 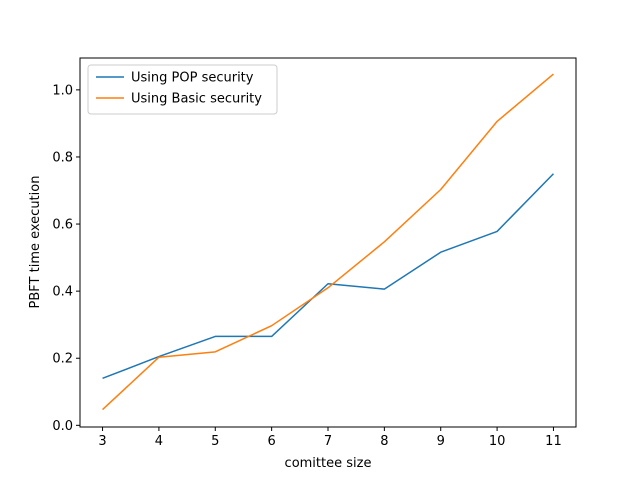 What do you see at coordinates (62, 359) in the screenshot?
I see `y-tick-label: 0.2` at bounding box center [62, 359].